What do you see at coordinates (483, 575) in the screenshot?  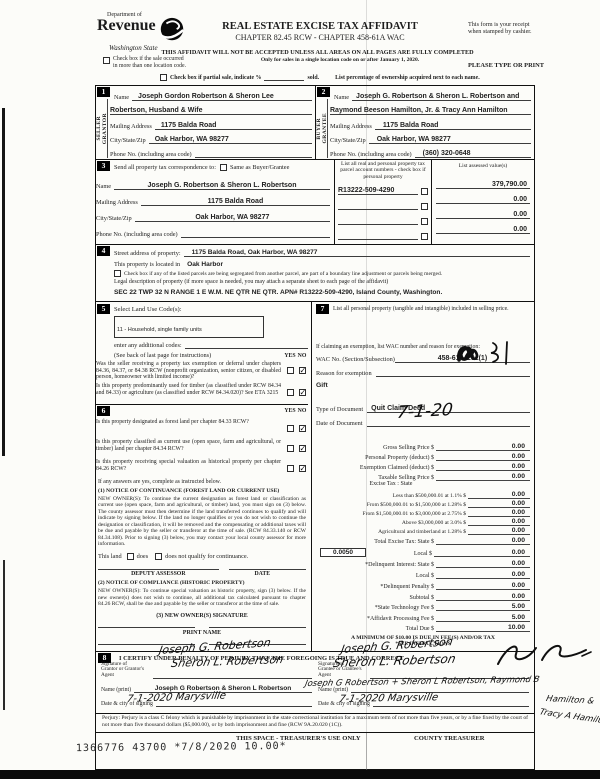 I see `delinq-interest-local-field: 0.00` at bounding box center [483, 575].